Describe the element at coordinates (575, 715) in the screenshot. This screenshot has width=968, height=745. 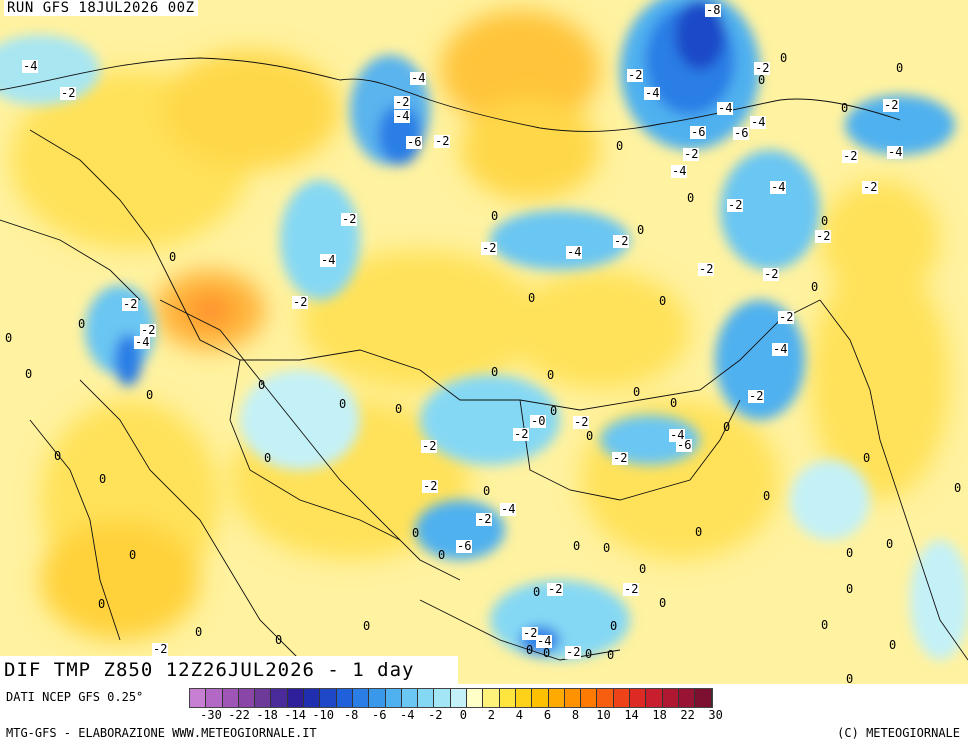
I see `legend-tick-label: 8` at that location.